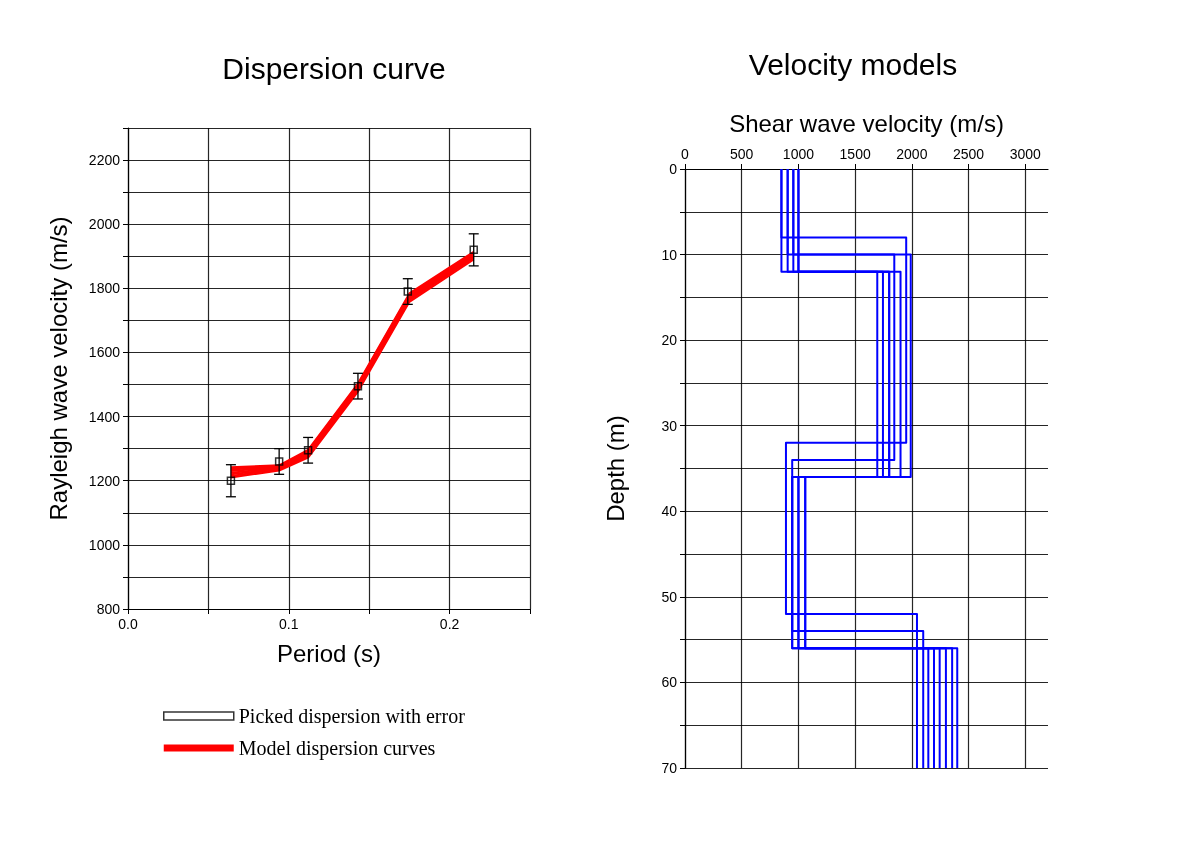 The width and height of the screenshot is (1190, 843). I want to click on y-tick-label: 10, so click(669, 254).